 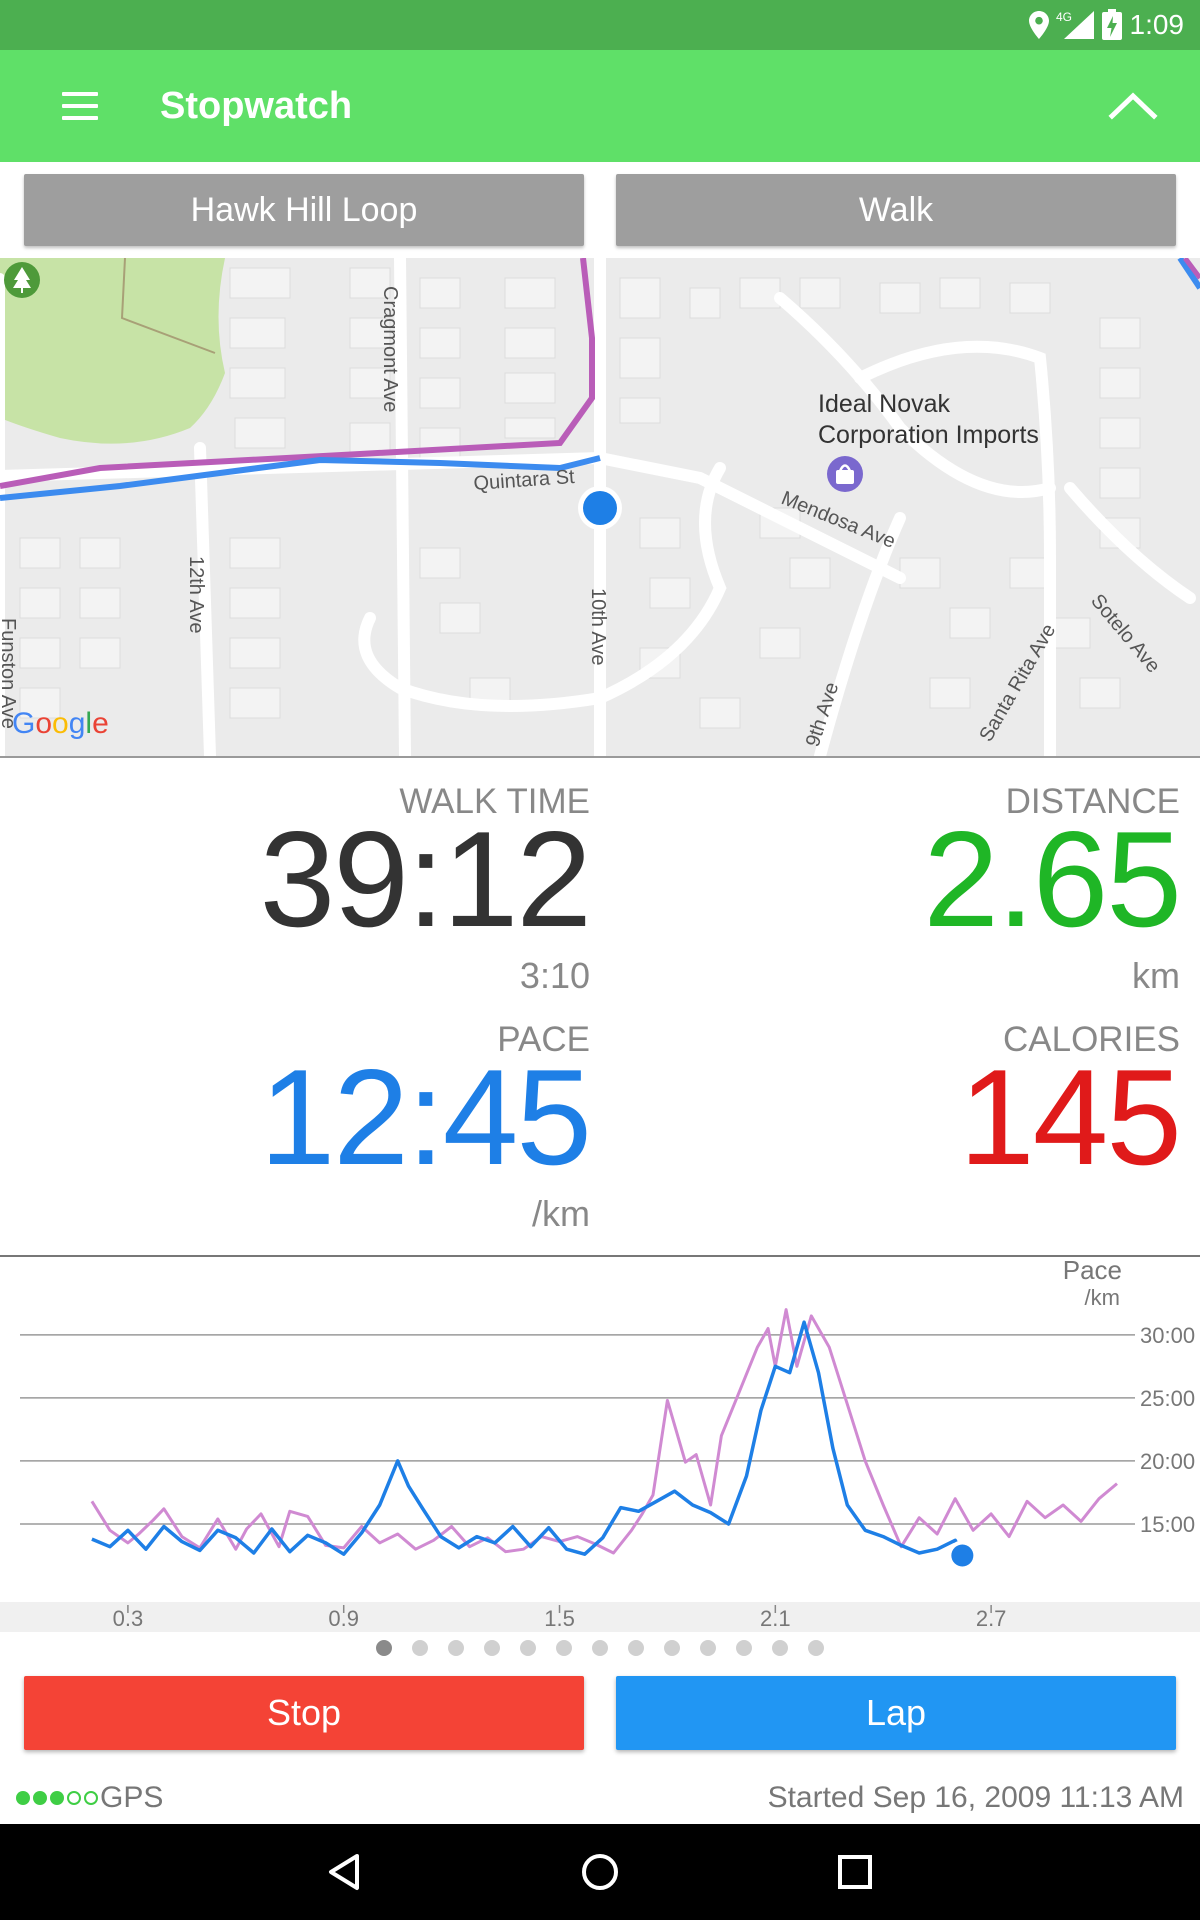 I want to click on distance-unit: km, so click(x=1156, y=975).